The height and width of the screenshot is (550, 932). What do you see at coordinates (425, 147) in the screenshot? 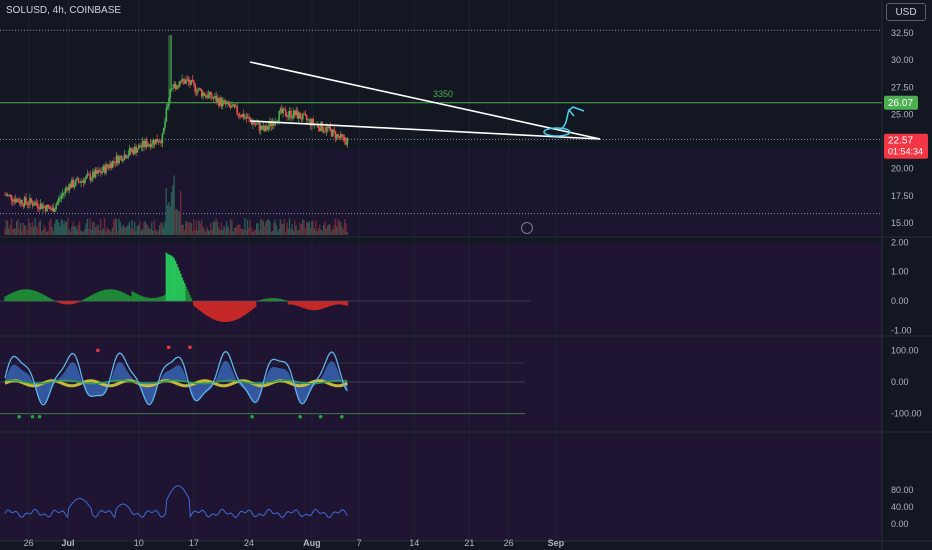
I see `wedge-drawing` at bounding box center [425, 147].